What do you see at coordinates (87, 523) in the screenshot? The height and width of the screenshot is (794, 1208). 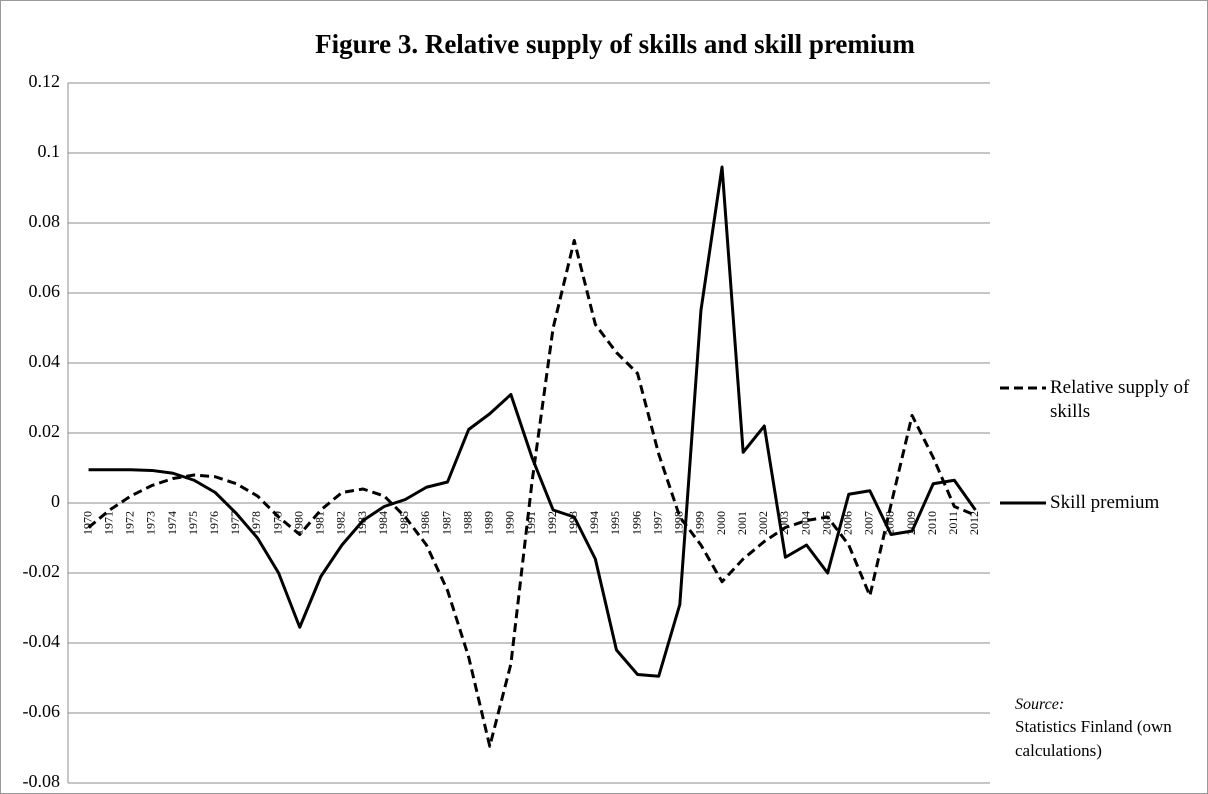 I see `x-tick-label: 1970` at bounding box center [87, 523].